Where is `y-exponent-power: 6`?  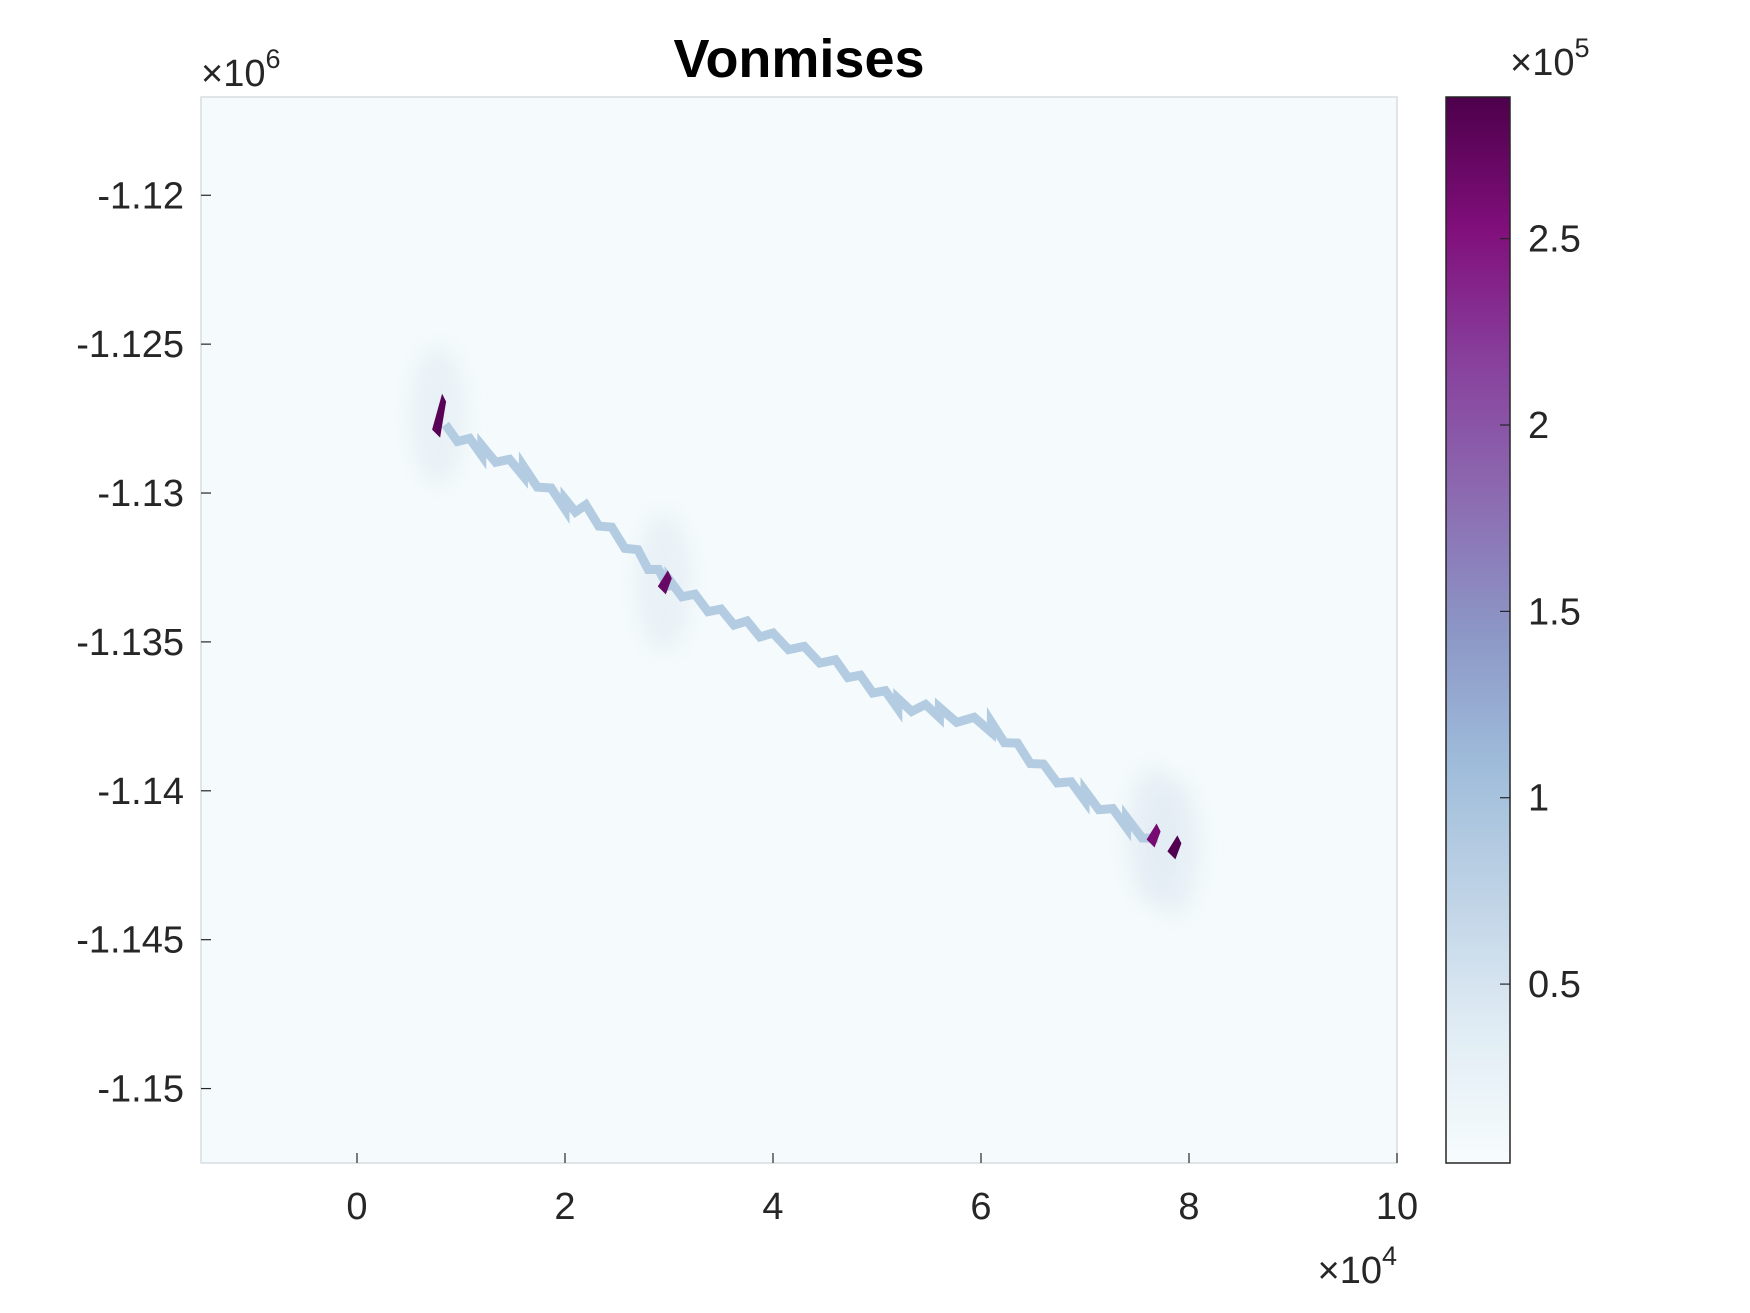 y-exponent-power: 6 is located at coordinates (272, 59).